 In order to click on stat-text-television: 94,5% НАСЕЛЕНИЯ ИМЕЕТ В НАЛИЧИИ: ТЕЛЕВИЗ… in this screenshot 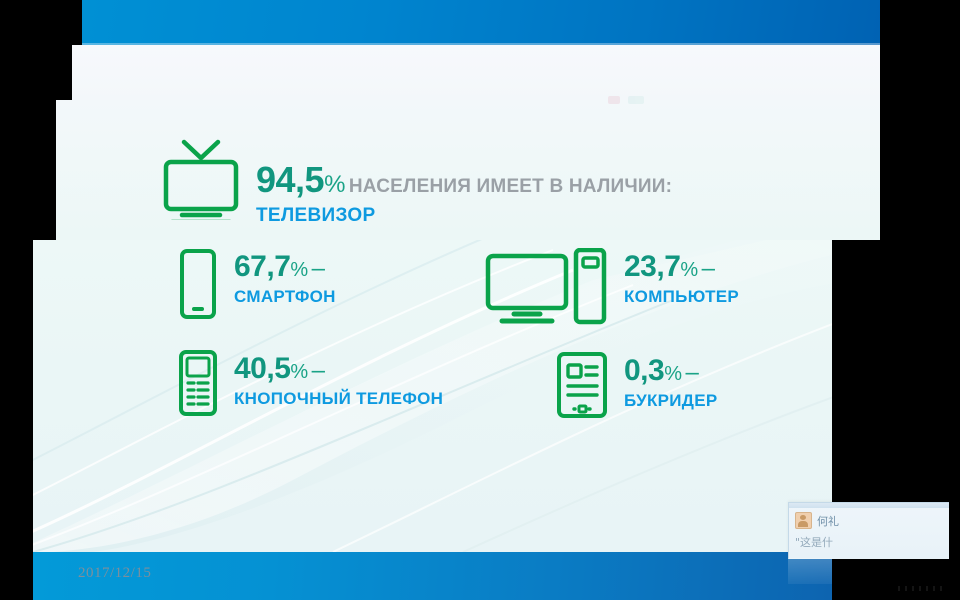, I will do `click(464, 181)`.